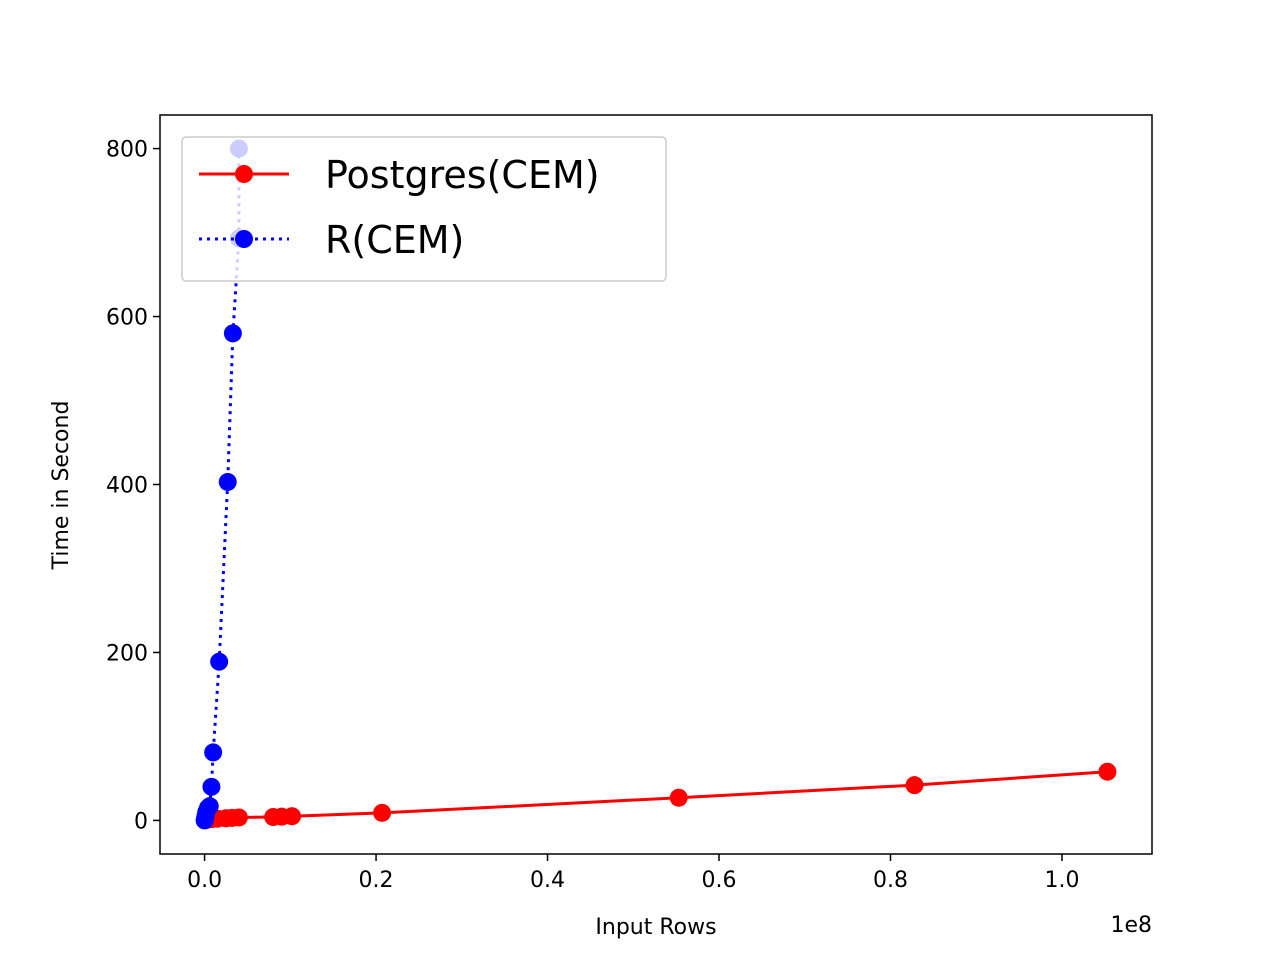 Image resolution: width=1280 pixels, height=960 pixels. What do you see at coordinates (1131, 925) in the screenshot?
I see `x-axis-offset-label: 1e8` at bounding box center [1131, 925].